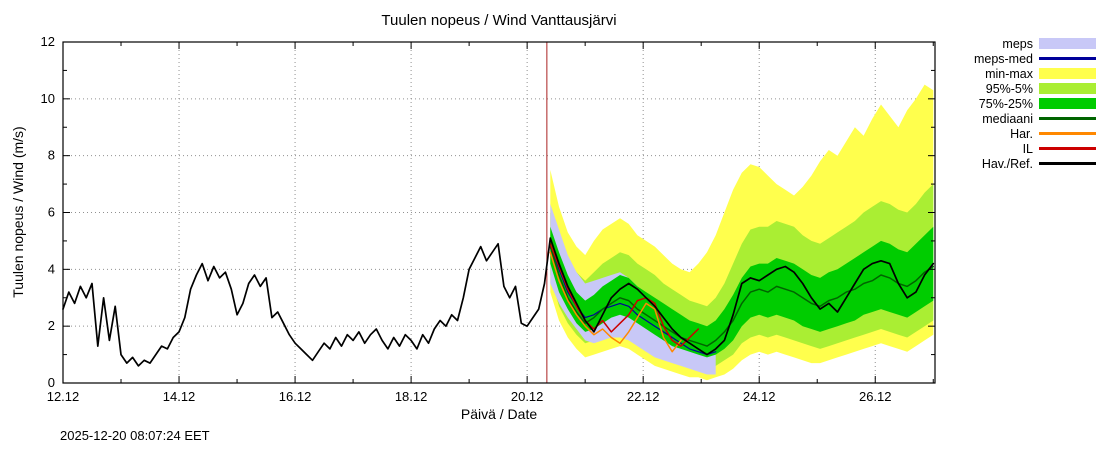  Describe the element at coordinates (1035, 43) in the screenshot. I see `legend-item-meps: meps` at that location.